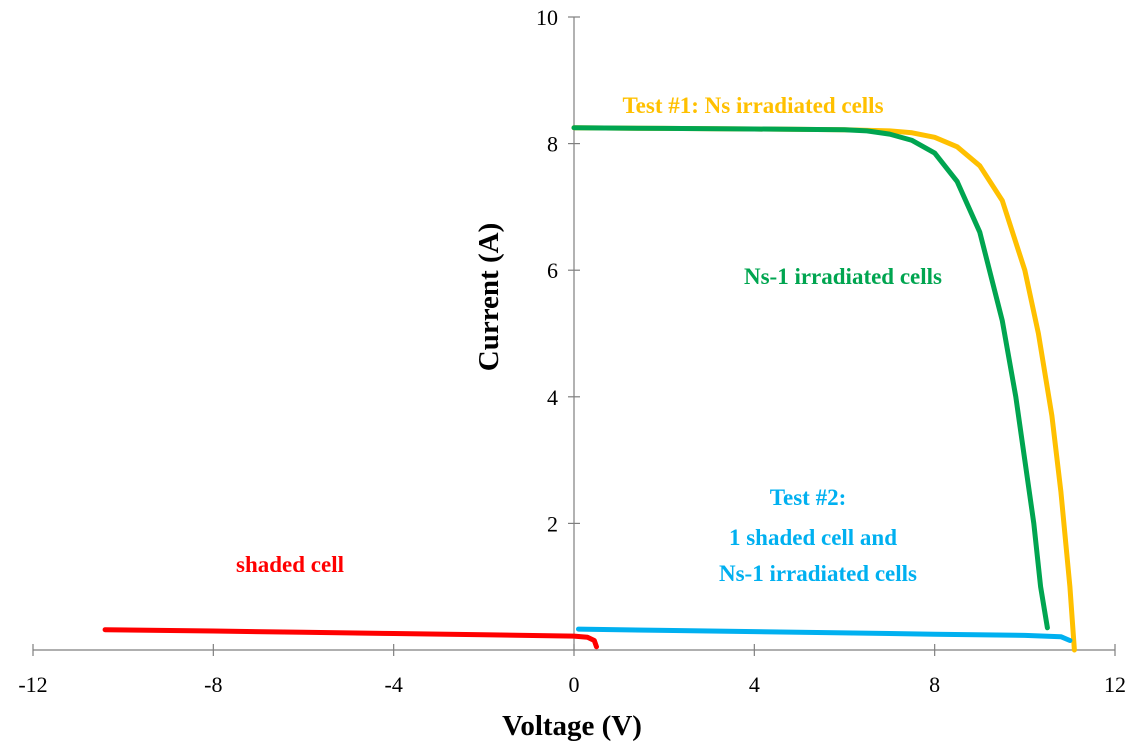 This screenshot has height=747, width=1142. I want to click on x-tick-label: -12, so click(32, 684).